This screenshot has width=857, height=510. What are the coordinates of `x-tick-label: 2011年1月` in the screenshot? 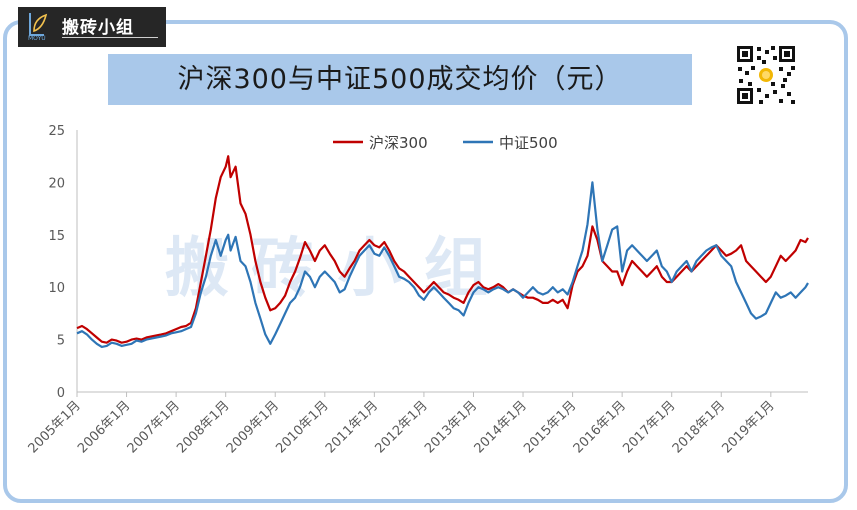 It's located at (352, 427).